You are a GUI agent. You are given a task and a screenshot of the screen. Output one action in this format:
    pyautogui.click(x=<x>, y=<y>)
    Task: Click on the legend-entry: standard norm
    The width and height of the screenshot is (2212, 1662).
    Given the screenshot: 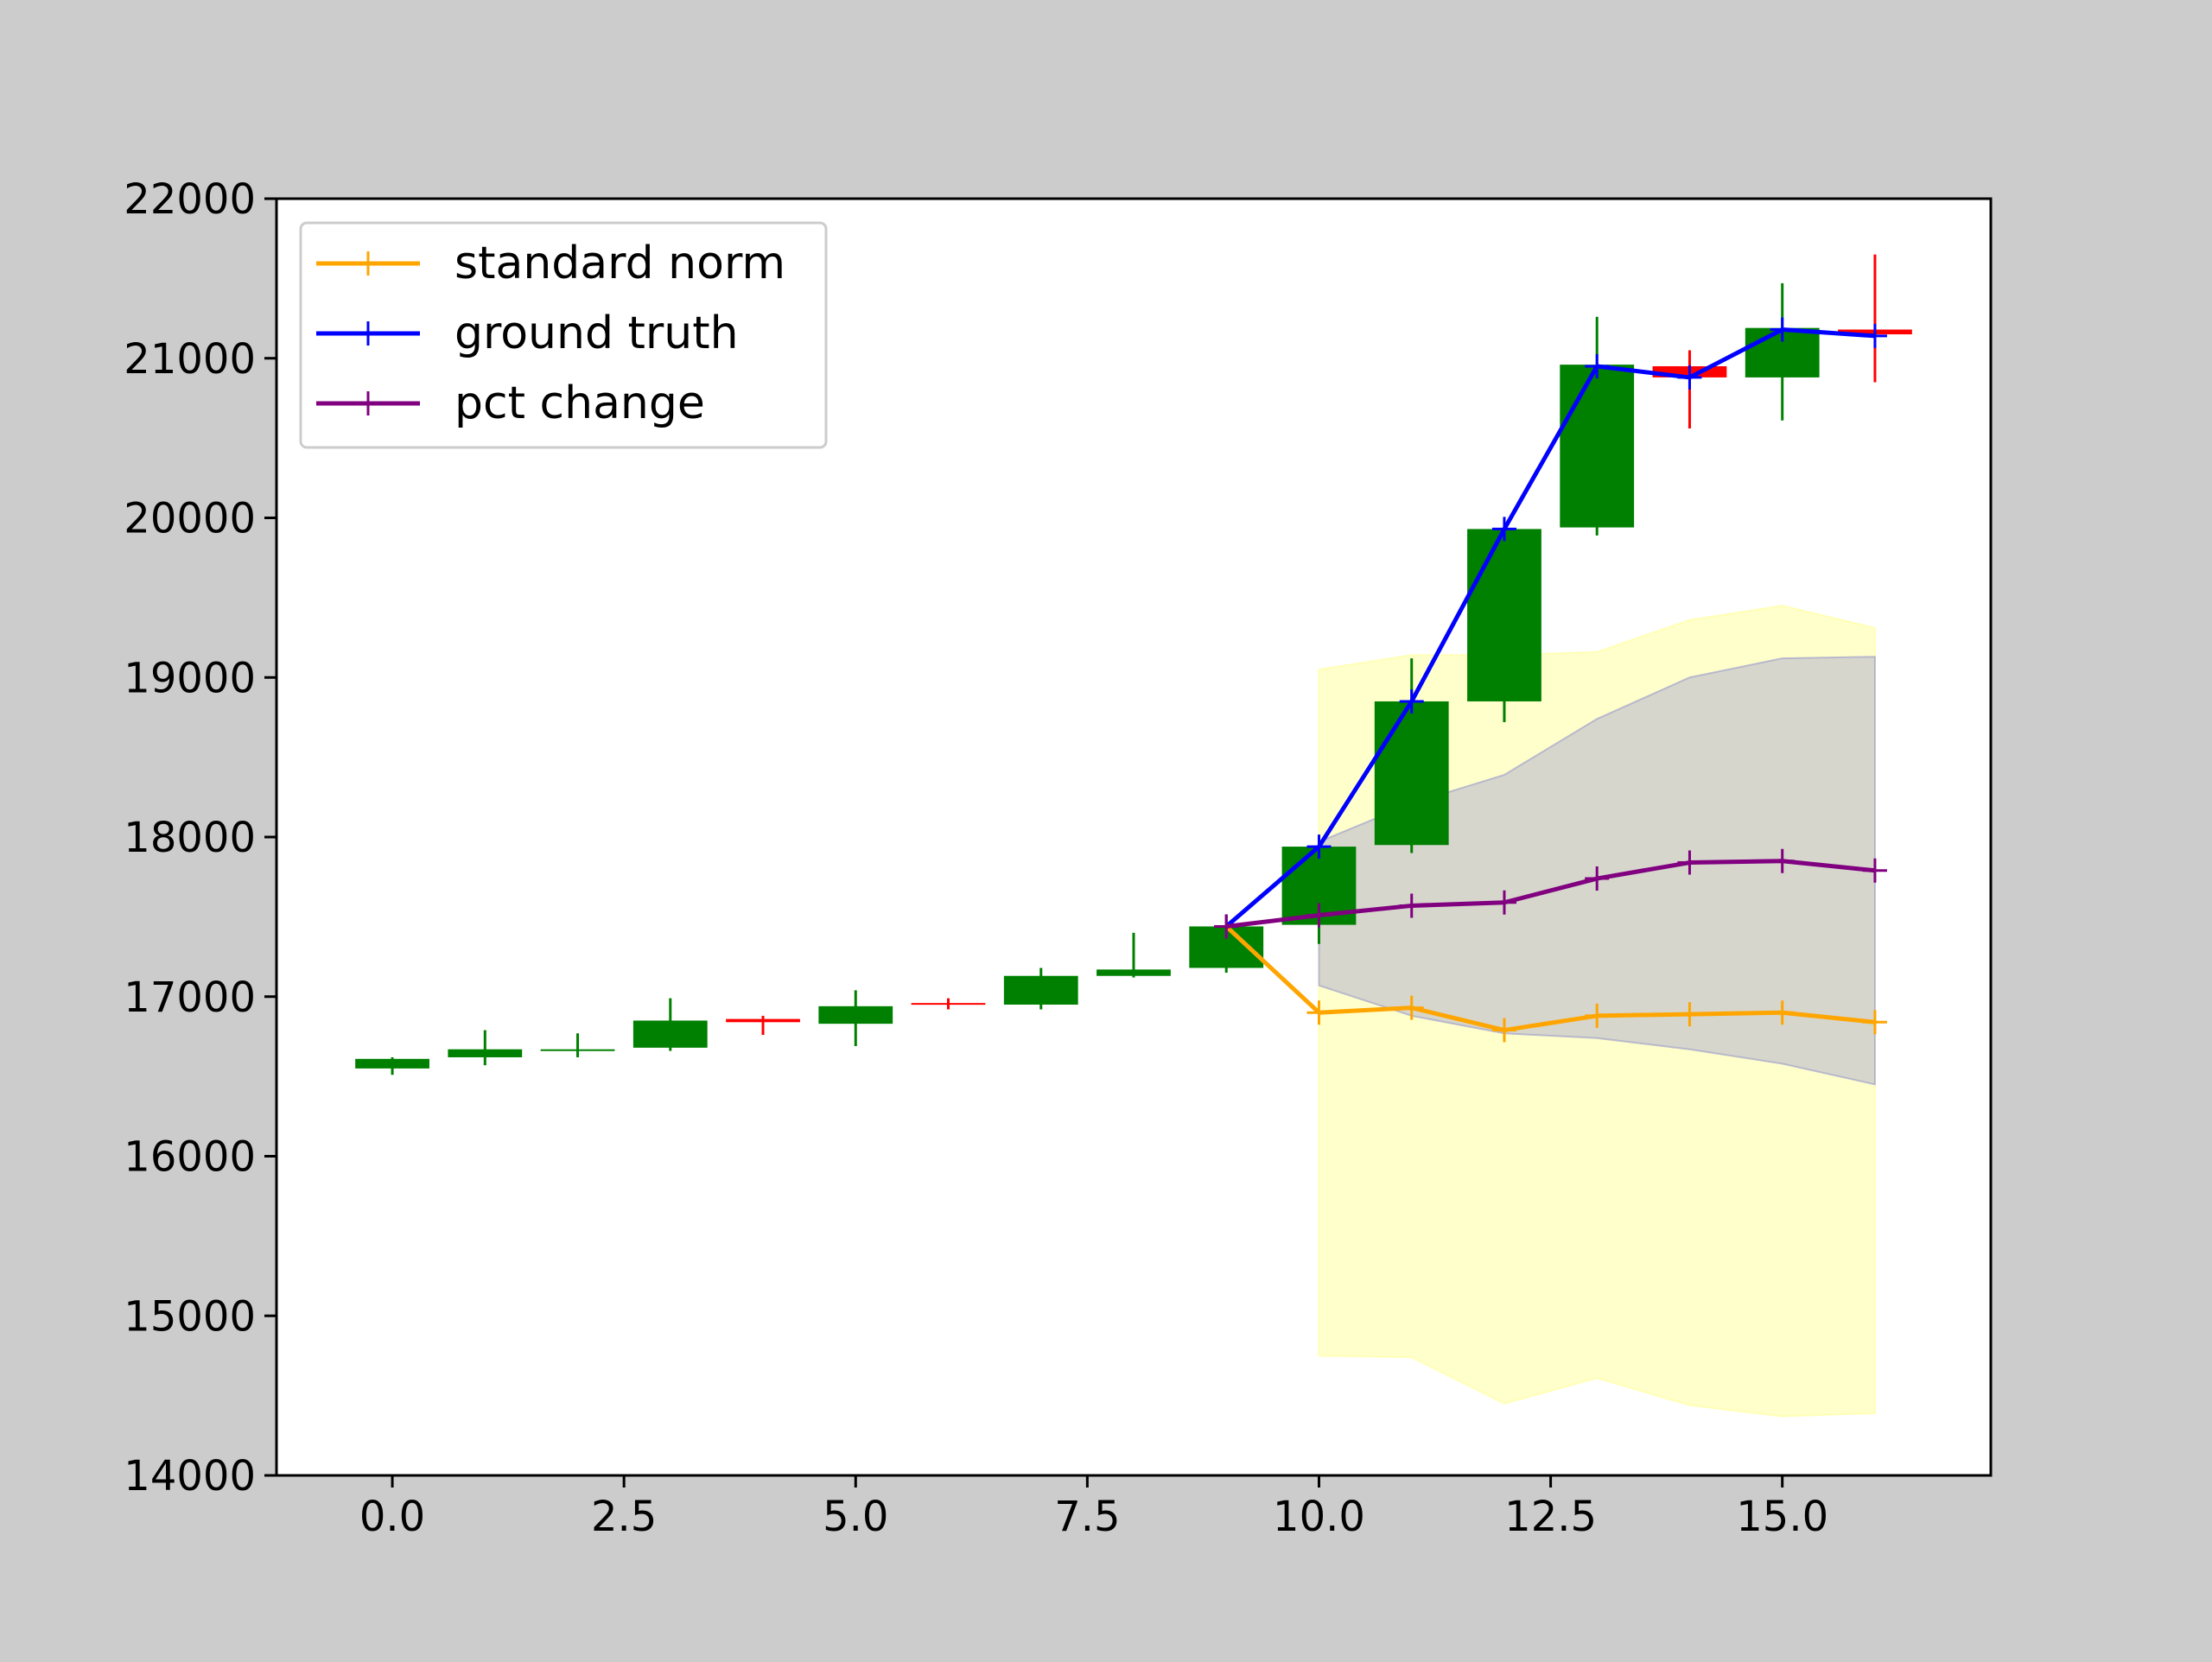 What is the action you would take?
    pyautogui.click(x=550, y=263)
    